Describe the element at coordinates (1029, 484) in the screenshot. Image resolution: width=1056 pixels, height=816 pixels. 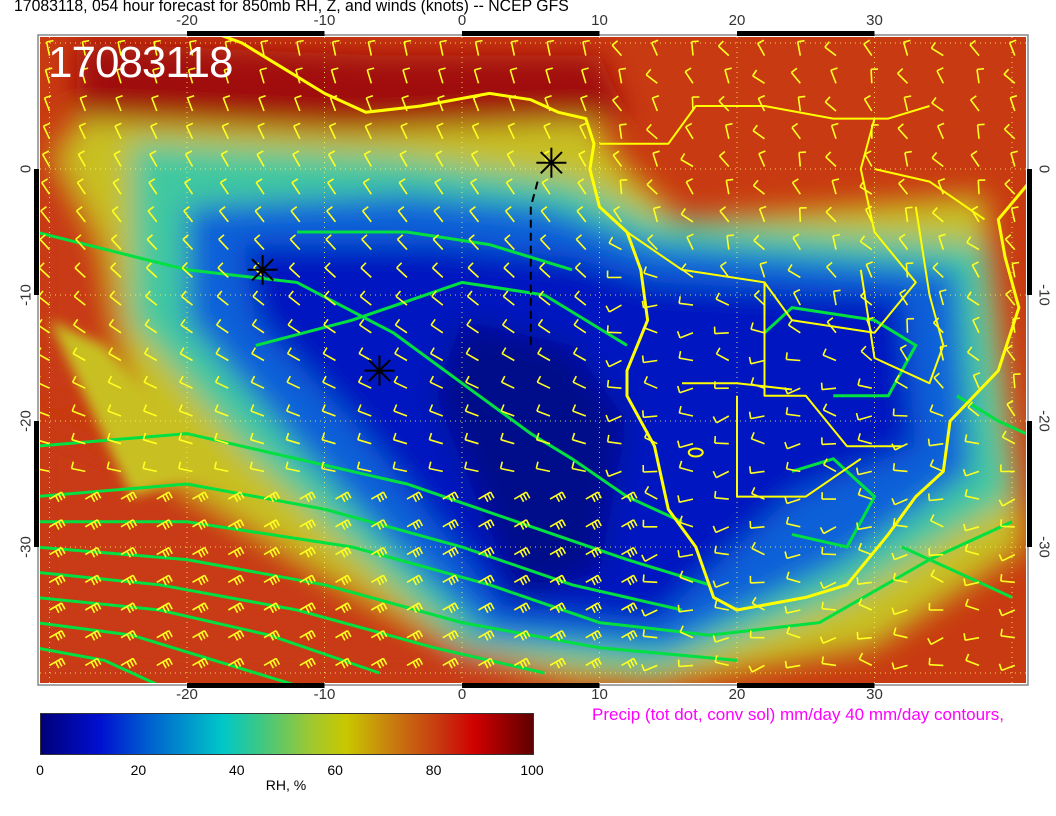
I see `axis-bar` at that location.